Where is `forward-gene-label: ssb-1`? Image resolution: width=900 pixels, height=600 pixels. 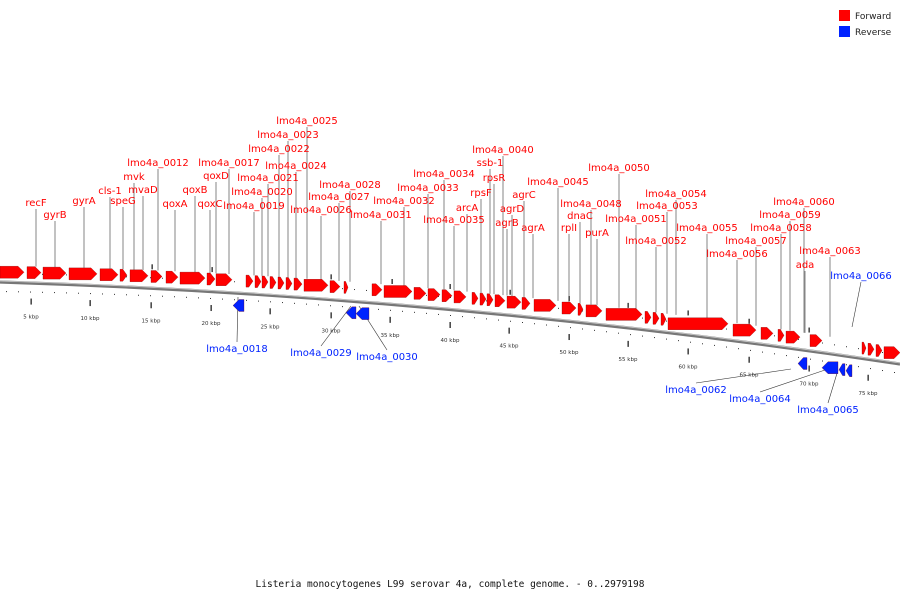 forward-gene-label: ssb-1 is located at coordinates (490, 163).